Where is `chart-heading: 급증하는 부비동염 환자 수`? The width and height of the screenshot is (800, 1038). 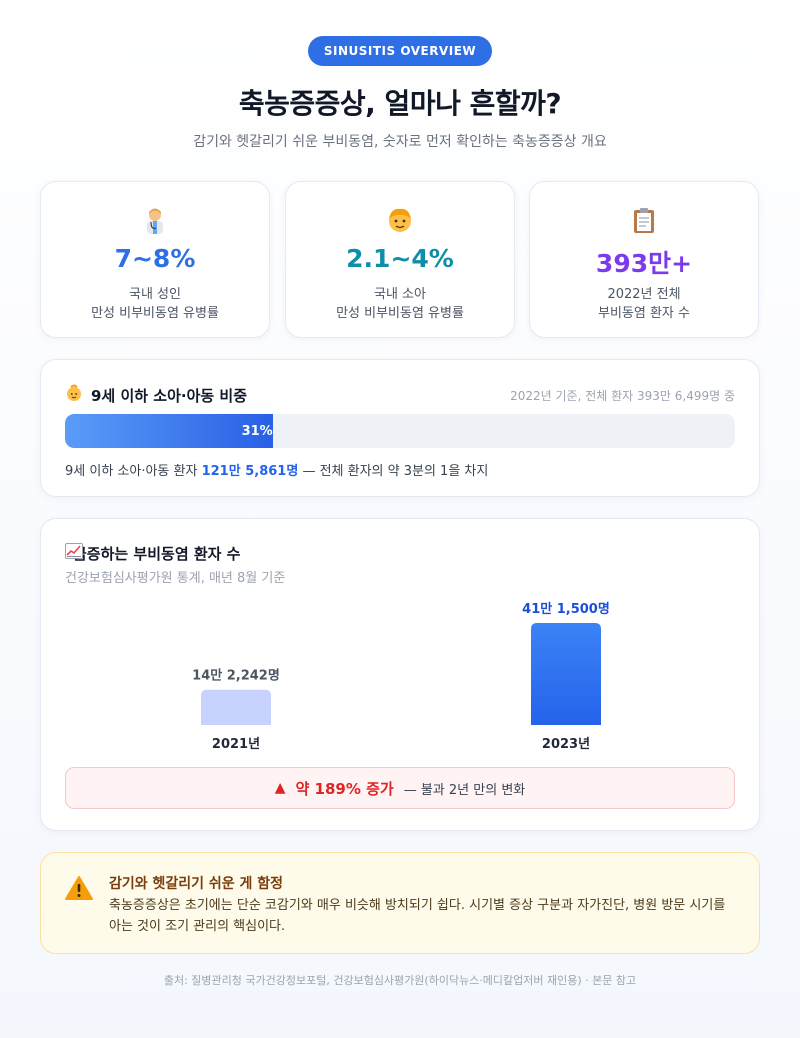
chart-heading: 급증하는 부비동염 환자 수 is located at coordinates (152, 553).